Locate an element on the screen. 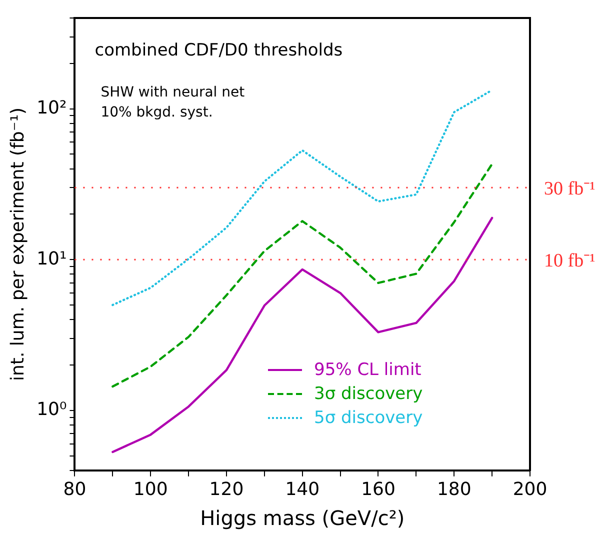 The height and width of the screenshot is (540, 606). annotation: SHW with neural net is located at coordinates (173, 92).